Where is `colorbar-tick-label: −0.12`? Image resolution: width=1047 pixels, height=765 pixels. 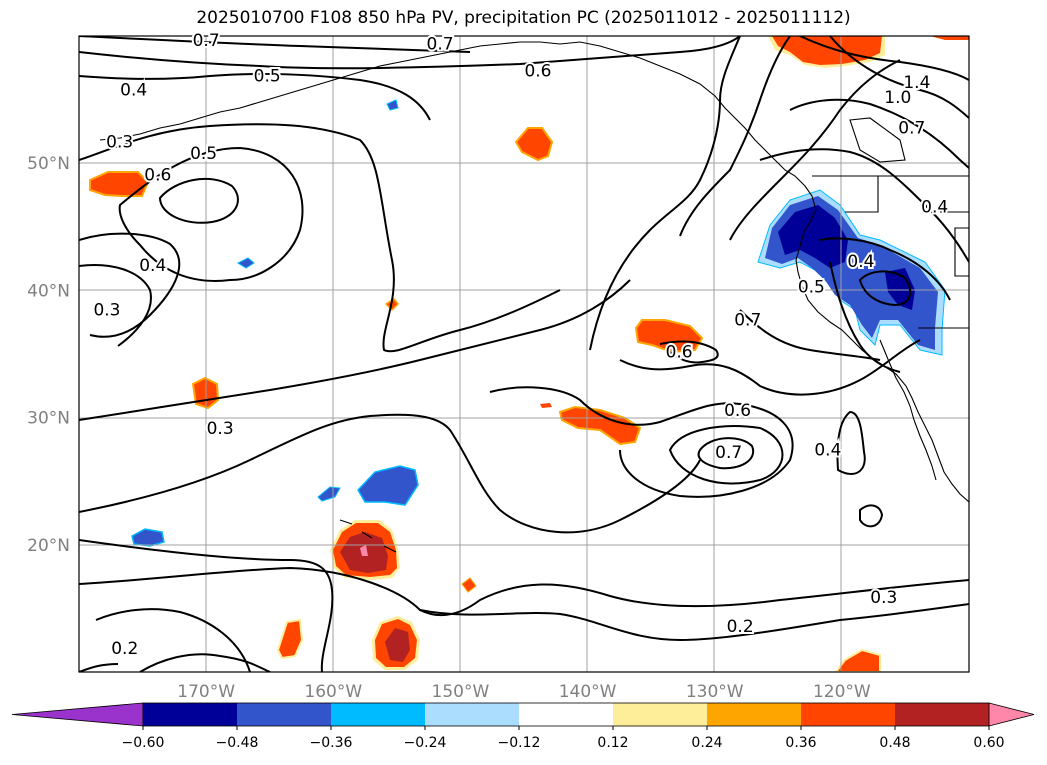
colorbar-tick-label: −0.12 is located at coordinates (519, 743).